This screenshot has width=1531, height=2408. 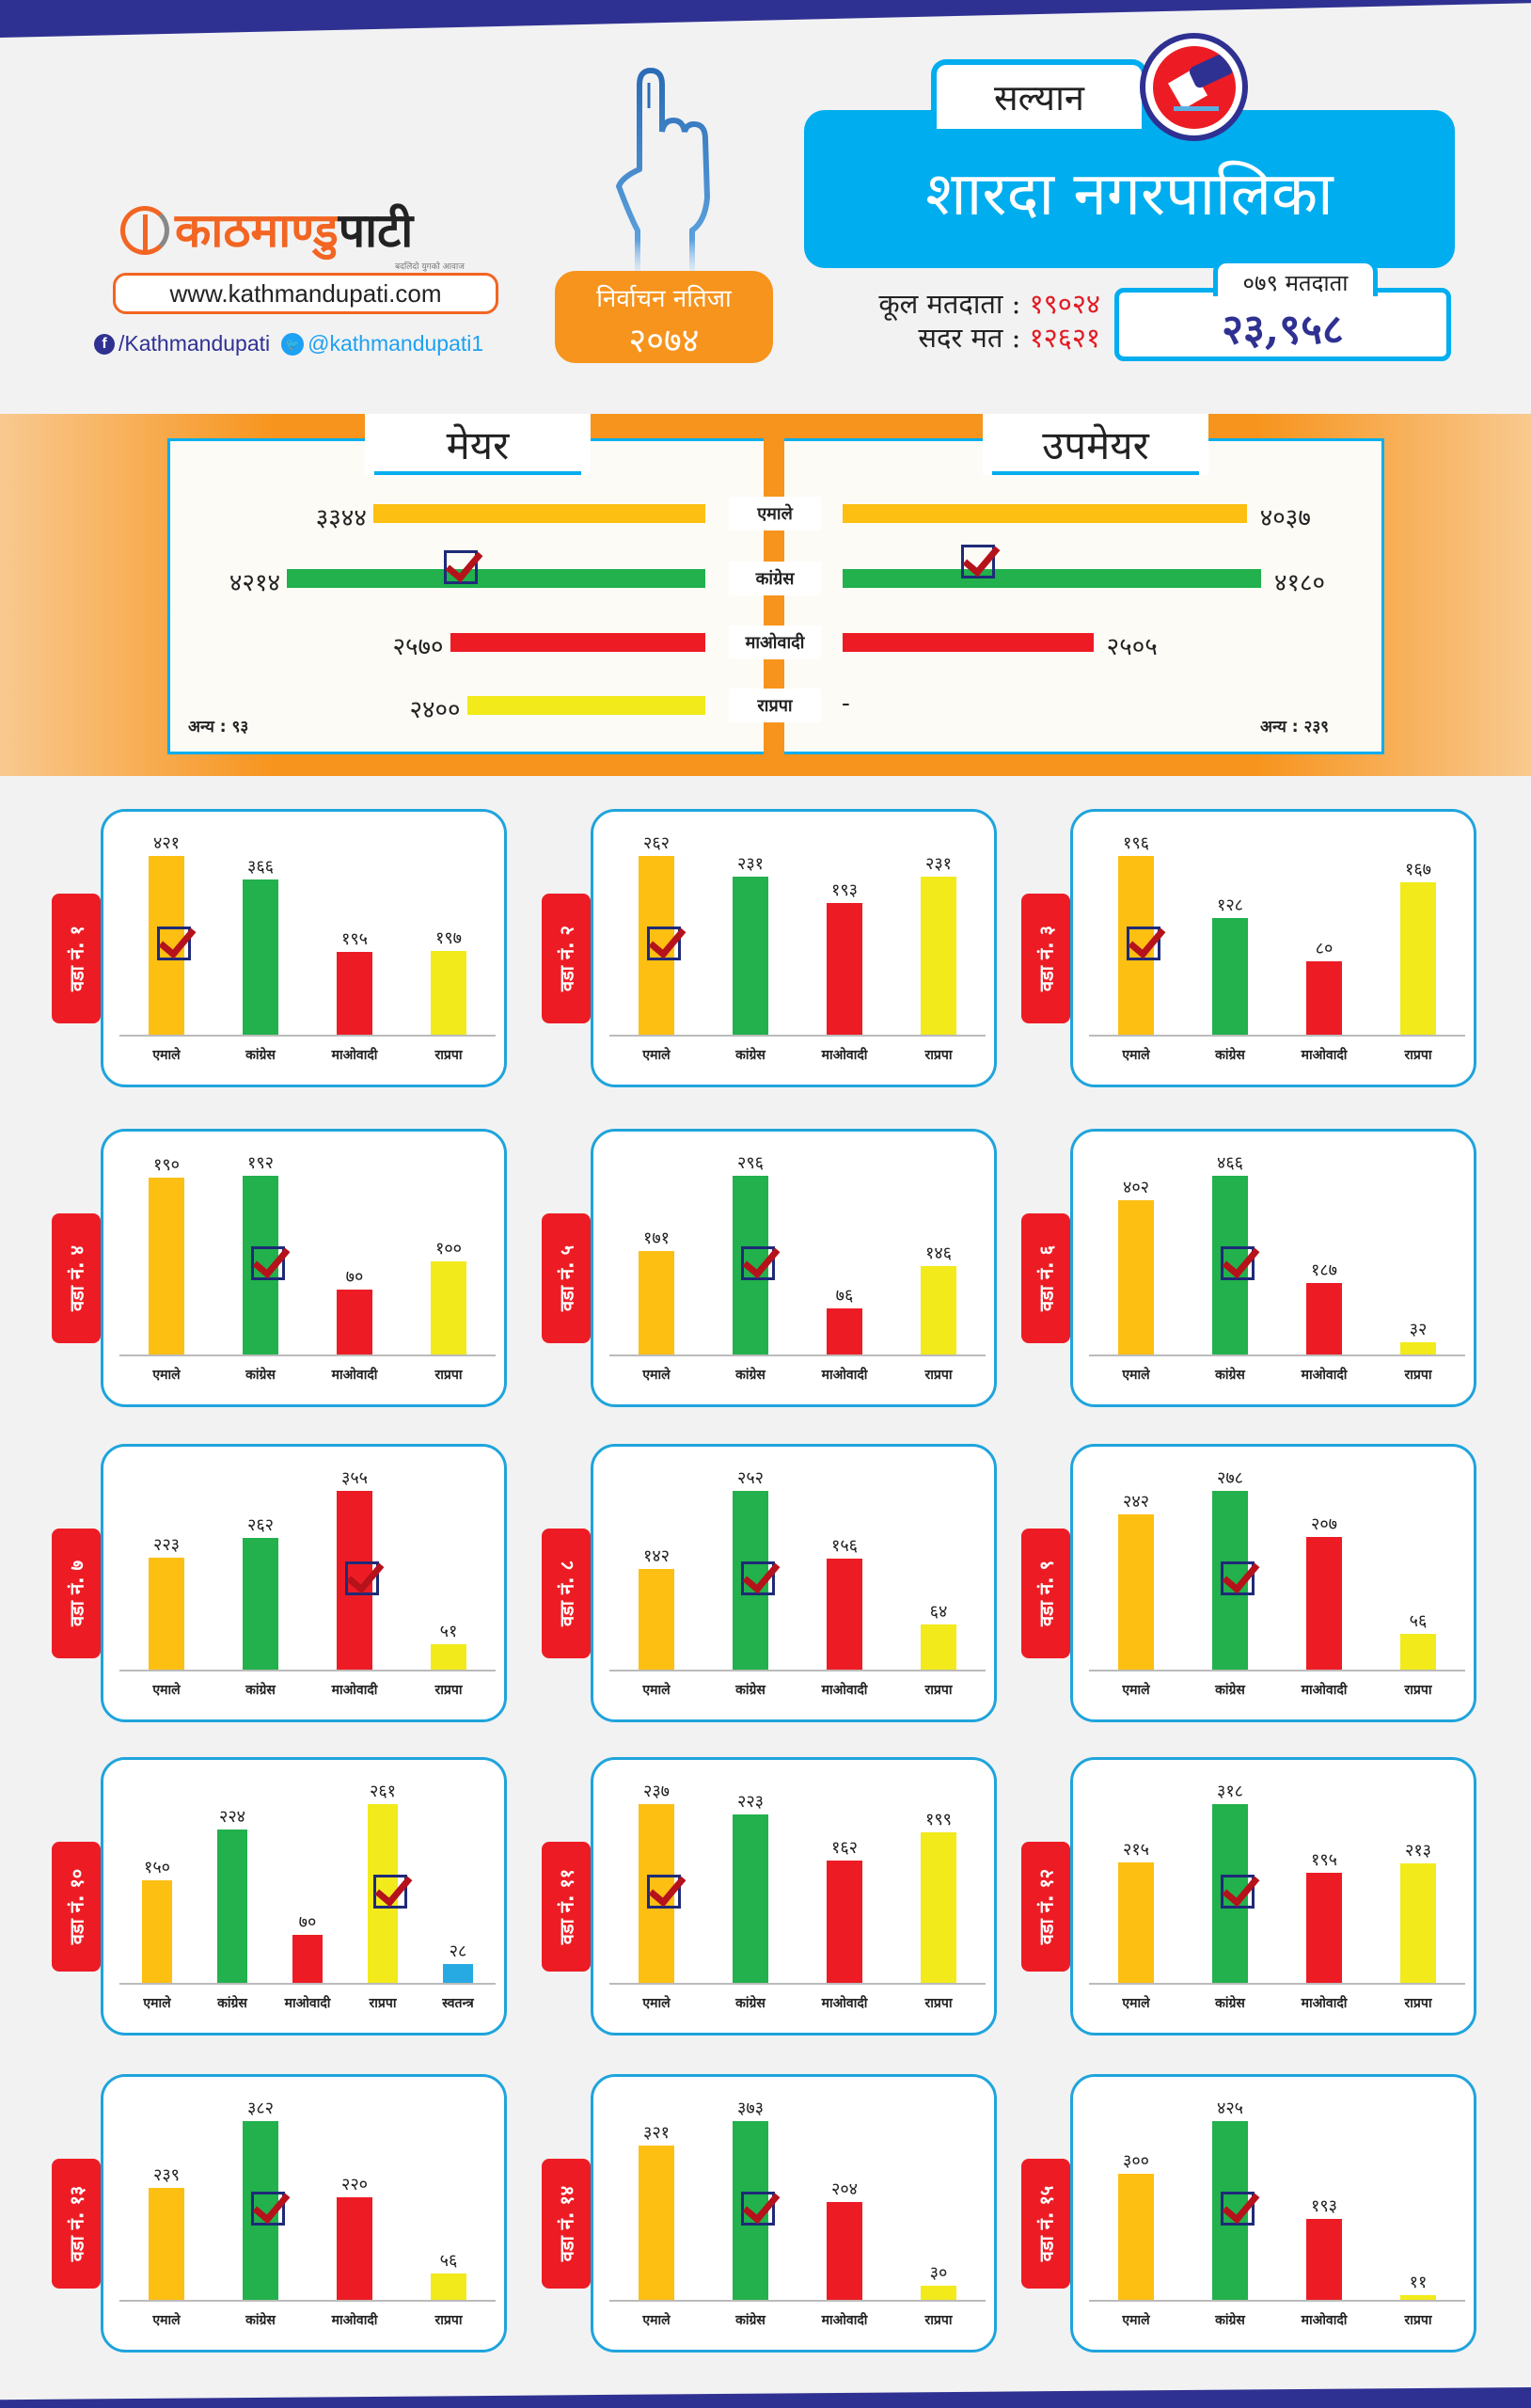 I want to click on party-label: माओवादी, so click(x=775, y=643).